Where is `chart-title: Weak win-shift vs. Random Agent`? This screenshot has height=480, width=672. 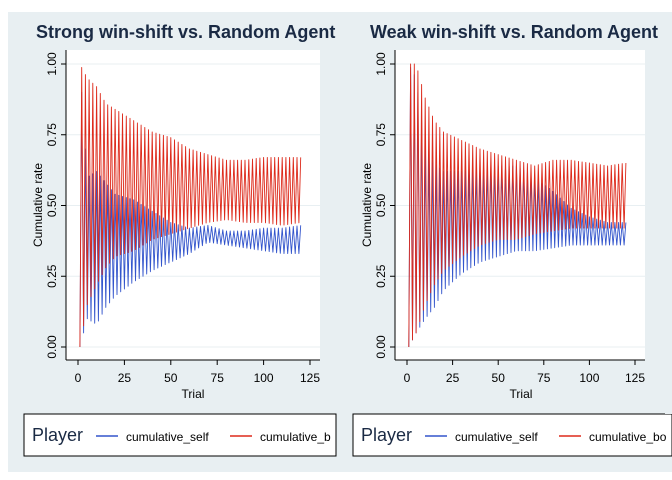 chart-title: Weak win-shift vs. Random Agent is located at coordinates (514, 32).